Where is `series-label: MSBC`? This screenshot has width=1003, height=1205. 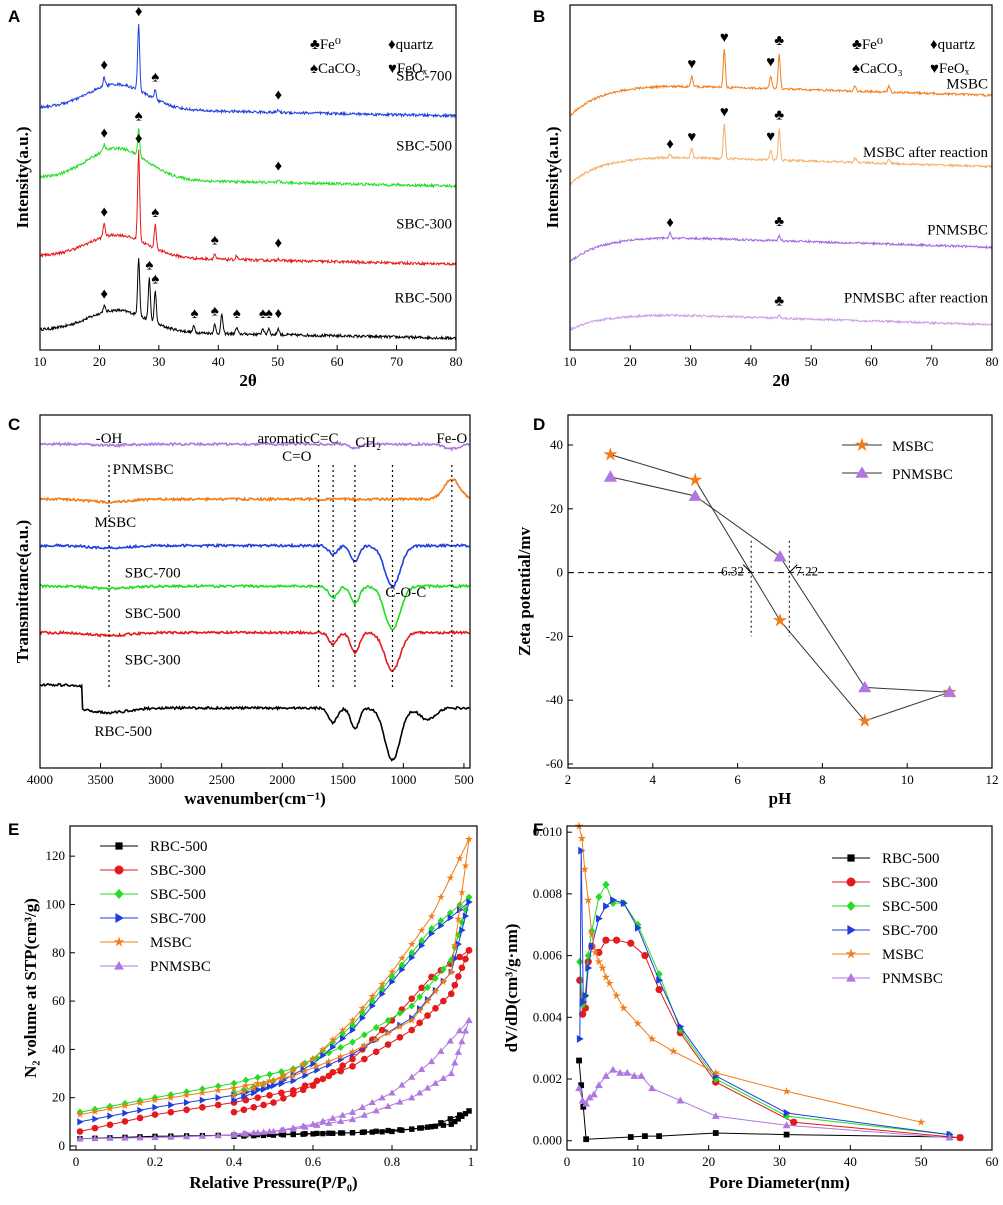
series-label: MSBC is located at coordinates (116, 523).